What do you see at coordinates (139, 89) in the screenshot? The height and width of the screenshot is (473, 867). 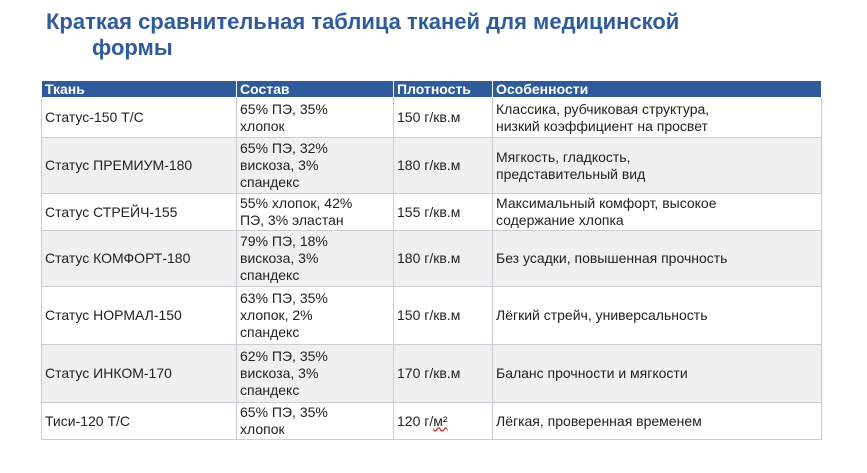 I see `header-fabric: Ткань` at bounding box center [139, 89].